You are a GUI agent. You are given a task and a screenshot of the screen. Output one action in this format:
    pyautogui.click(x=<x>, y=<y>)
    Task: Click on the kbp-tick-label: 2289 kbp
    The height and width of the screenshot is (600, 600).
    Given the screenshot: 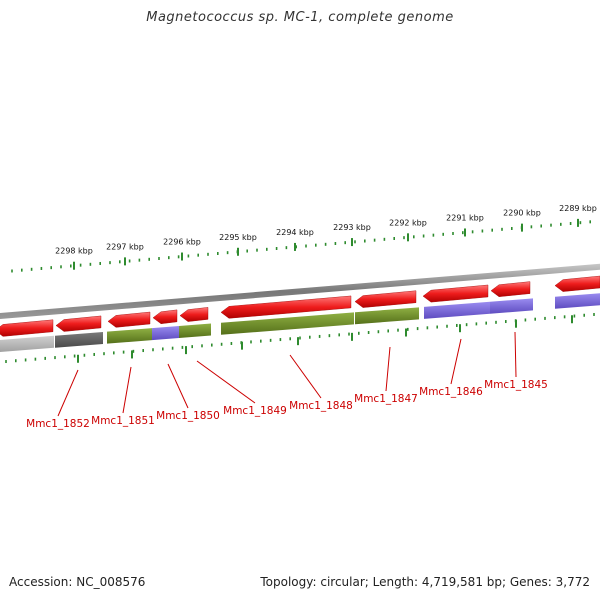 What is the action you would take?
    pyautogui.click(x=578, y=208)
    